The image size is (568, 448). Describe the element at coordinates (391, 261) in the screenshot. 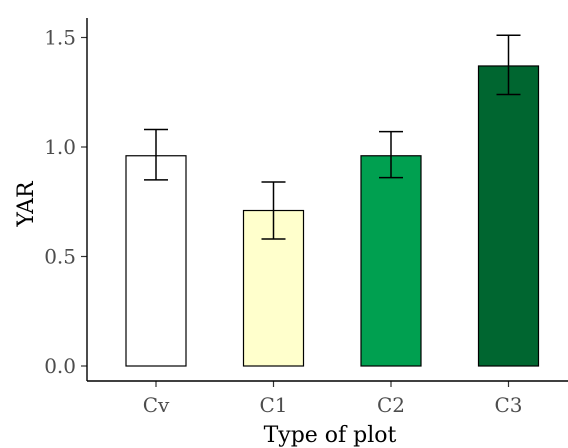

I see `bar-c2` at that location.